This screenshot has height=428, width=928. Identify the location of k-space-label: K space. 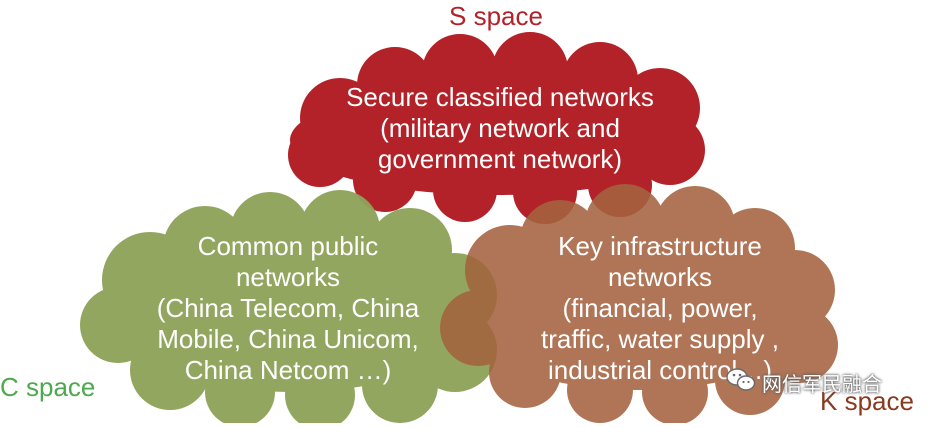
(867, 401).